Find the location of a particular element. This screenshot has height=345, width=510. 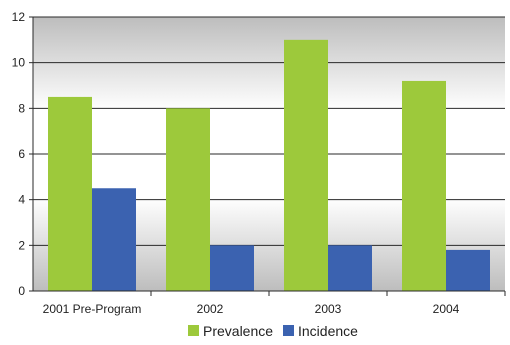

legend-label-prevalence: Prevalence is located at coordinates (238, 331).